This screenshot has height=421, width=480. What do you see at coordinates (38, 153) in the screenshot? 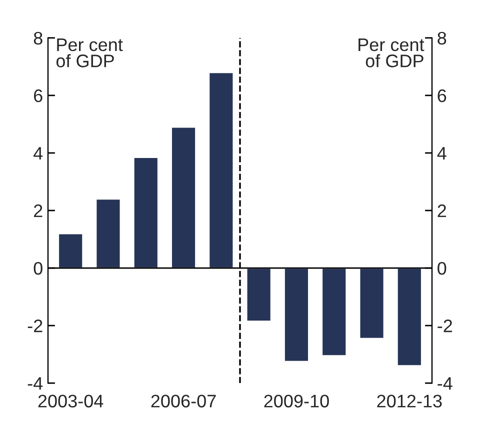
I see `y-tick-label: 4` at bounding box center [38, 153].